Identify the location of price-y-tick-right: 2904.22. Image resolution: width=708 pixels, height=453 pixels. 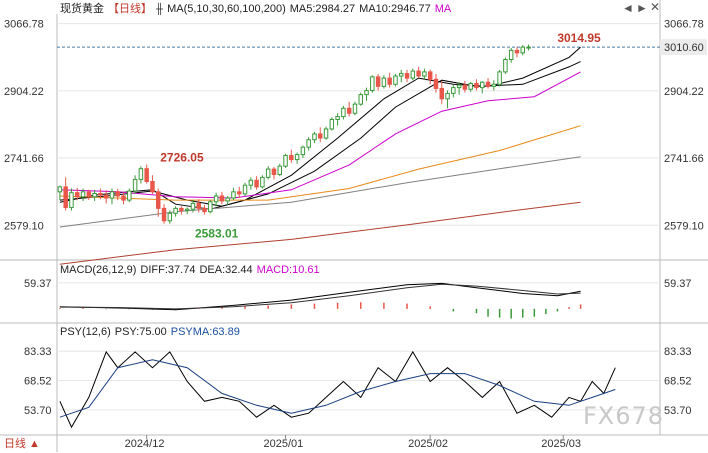
(684, 92).